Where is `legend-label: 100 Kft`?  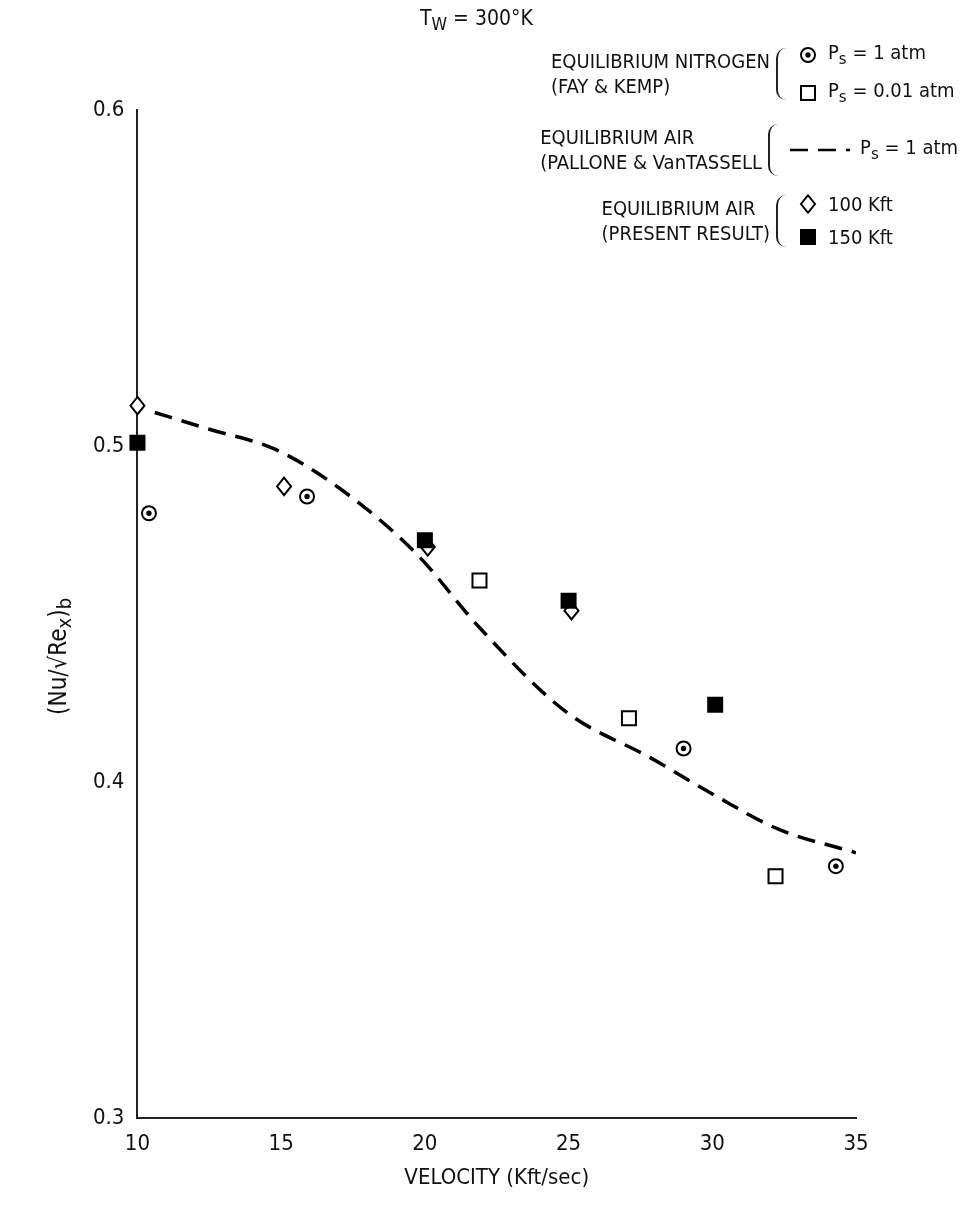 legend-label: 100 Kft is located at coordinates (860, 204).